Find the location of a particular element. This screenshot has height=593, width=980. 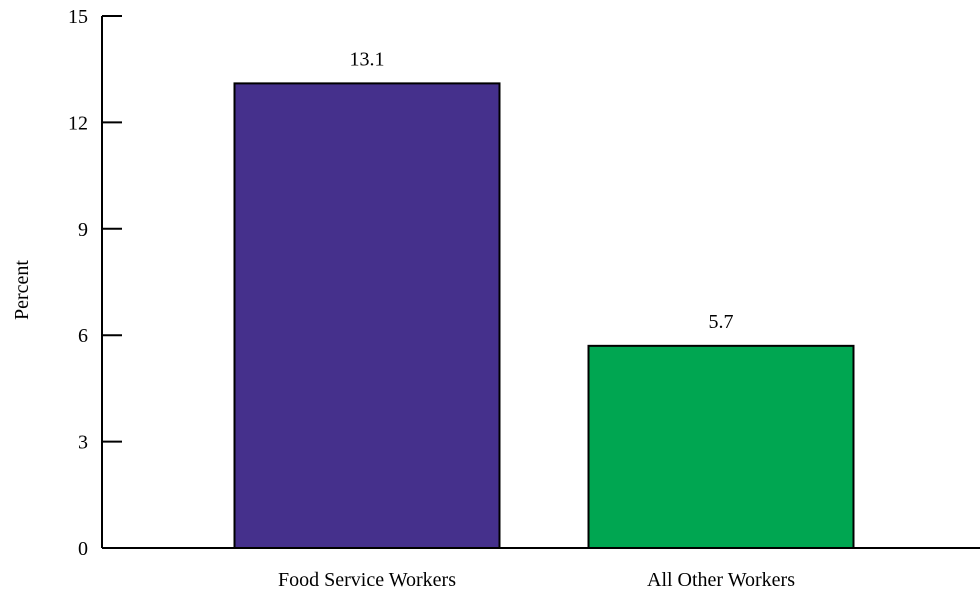

y-axis-title: Percent is located at coordinates (22, 290).